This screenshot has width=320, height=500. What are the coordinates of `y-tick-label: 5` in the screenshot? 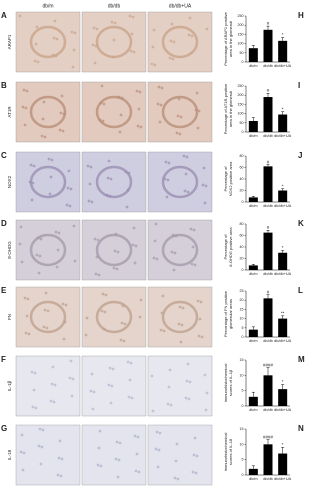 It's located at (243, 328).